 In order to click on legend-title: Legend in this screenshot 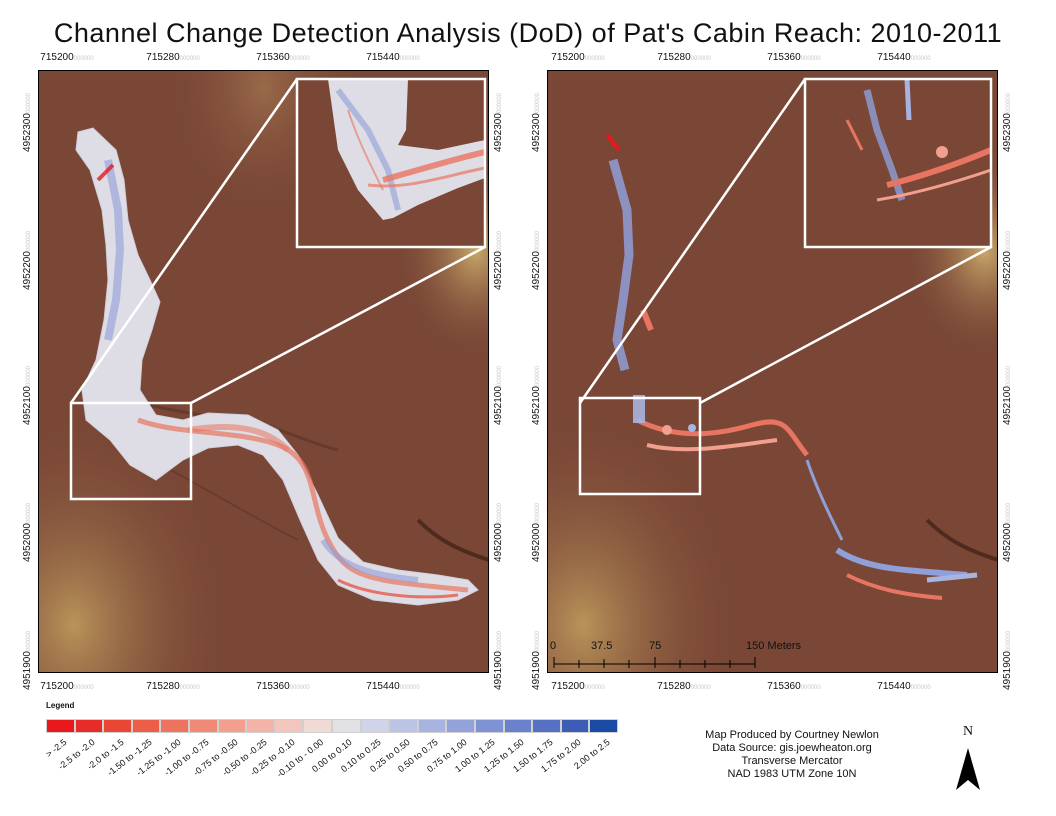, I will do `click(60, 705)`.